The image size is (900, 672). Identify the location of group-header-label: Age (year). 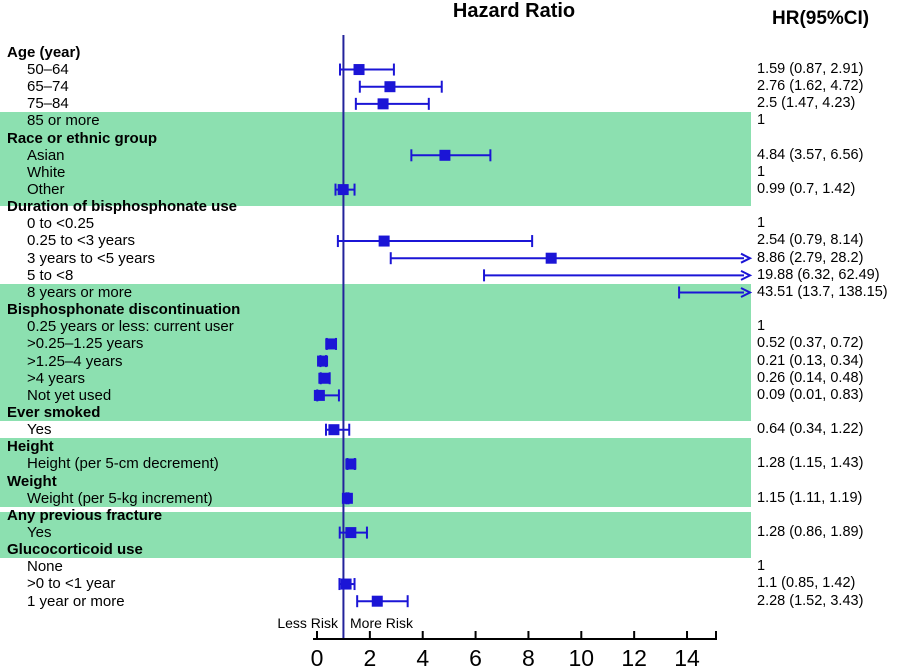
(44, 52).